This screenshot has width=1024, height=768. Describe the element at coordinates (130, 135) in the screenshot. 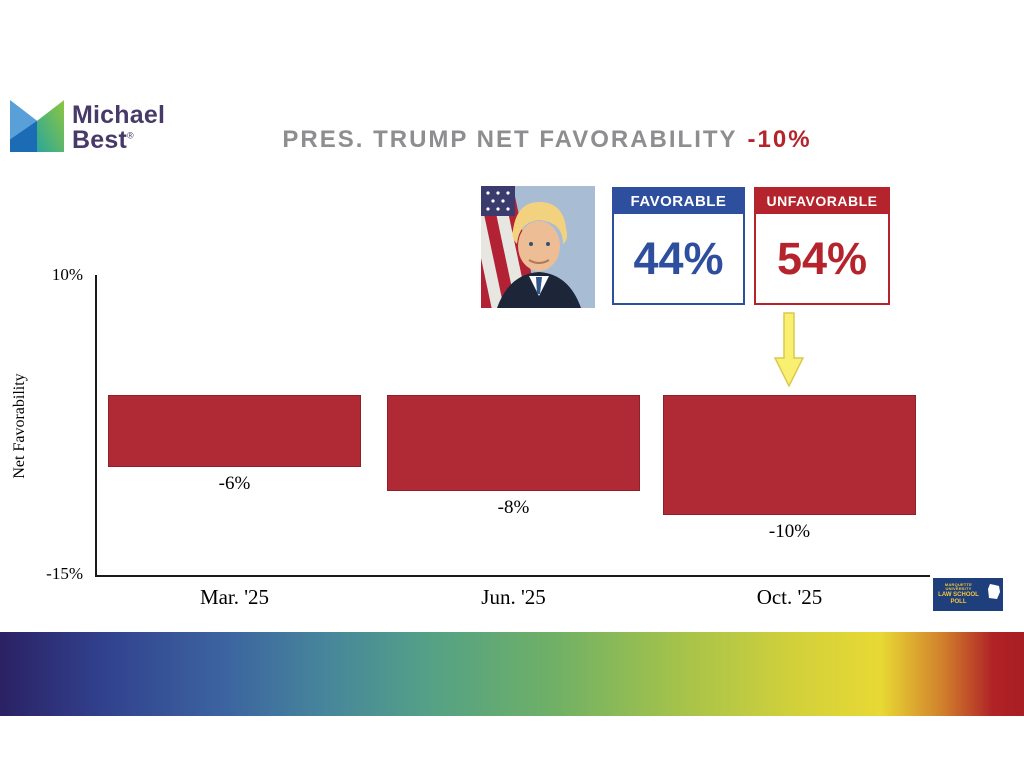

I see `registered-mark: ®` at that location.